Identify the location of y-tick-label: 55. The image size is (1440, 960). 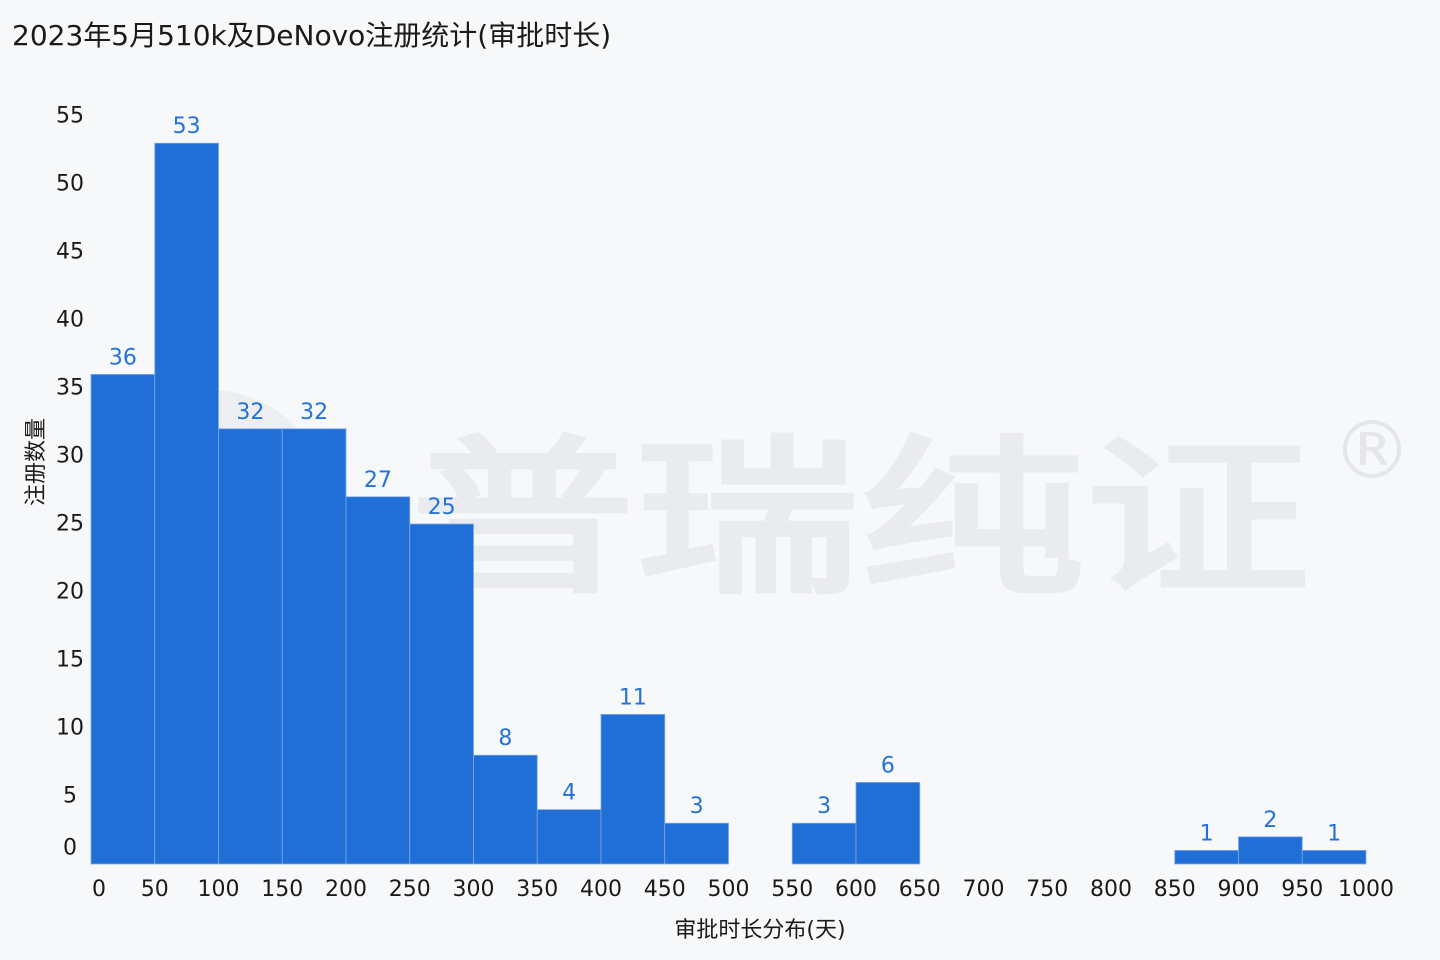
(70, 116).